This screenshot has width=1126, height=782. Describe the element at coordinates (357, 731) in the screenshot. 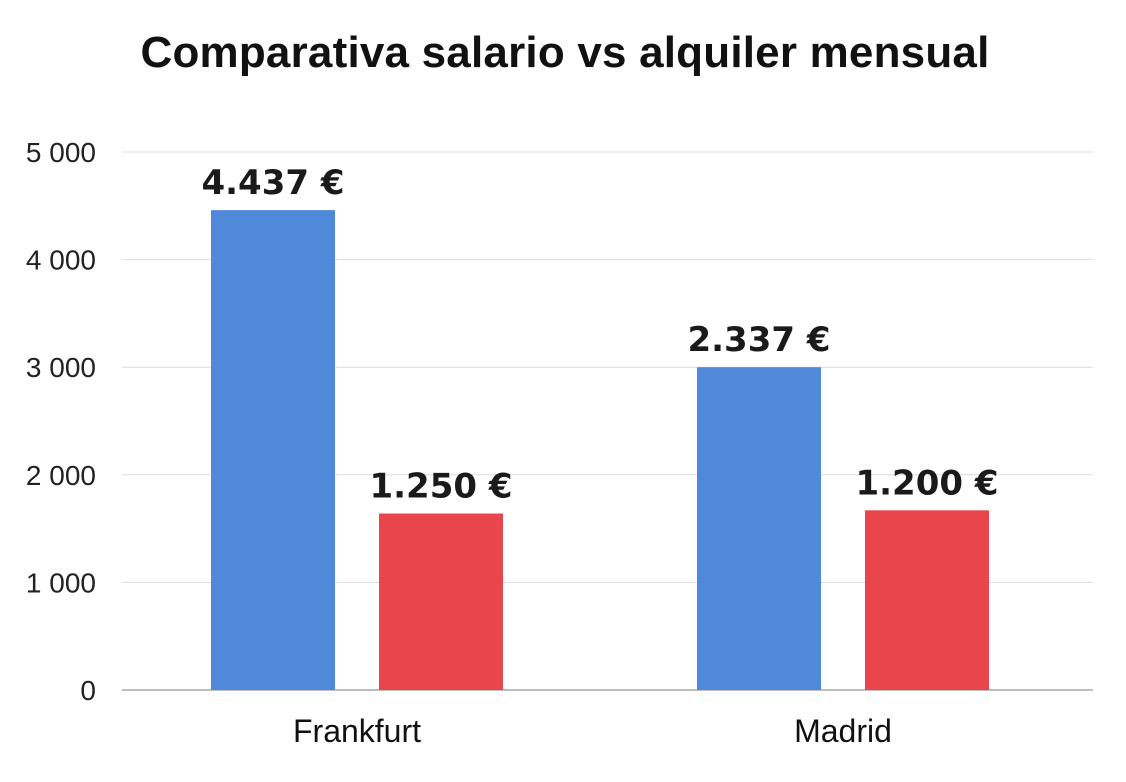

I see `x-category-label: Frankfurt` at that location.